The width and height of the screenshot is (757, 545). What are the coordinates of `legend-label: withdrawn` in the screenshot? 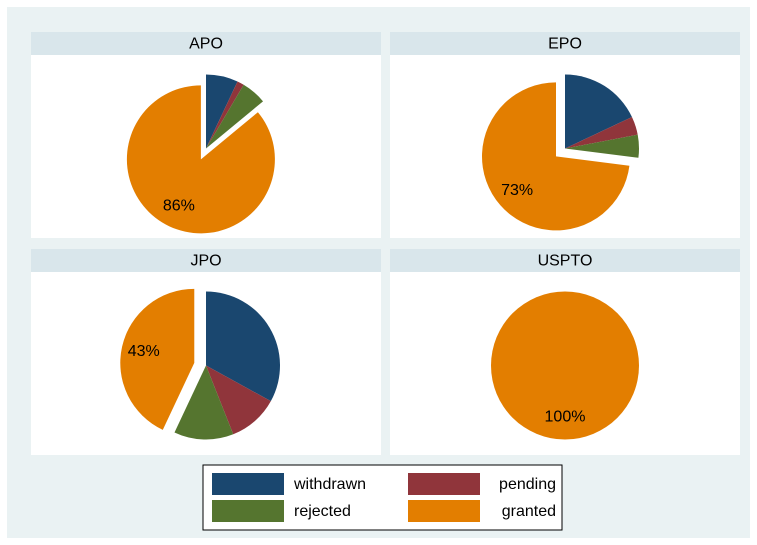 It's located at (329, 484).